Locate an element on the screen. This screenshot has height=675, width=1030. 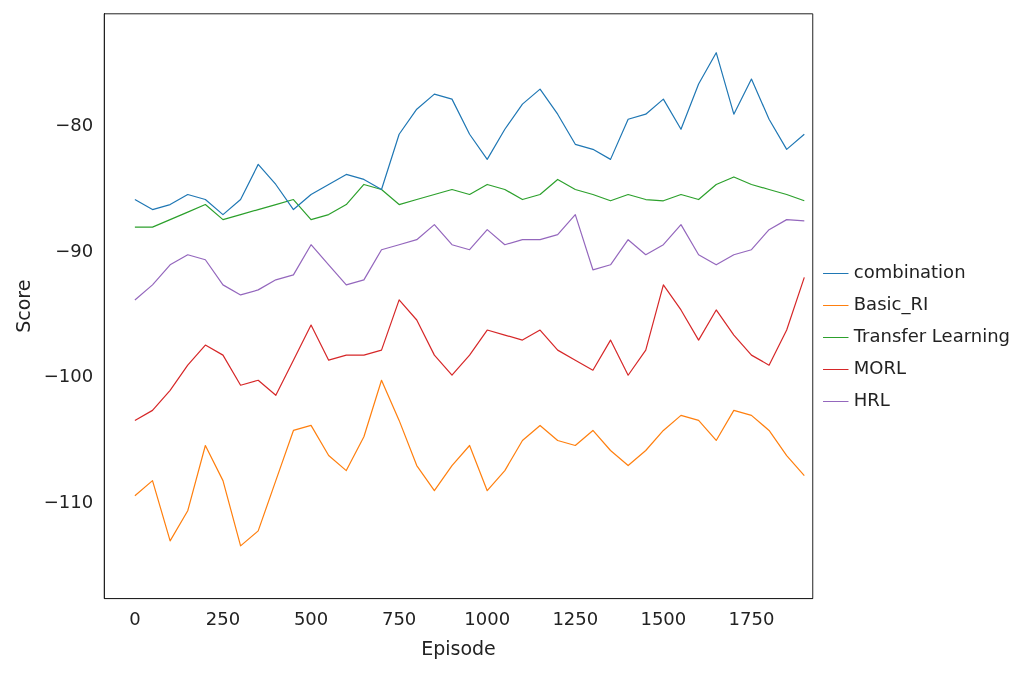
x-tick-label: 750 is located at coordinates (399, 619).